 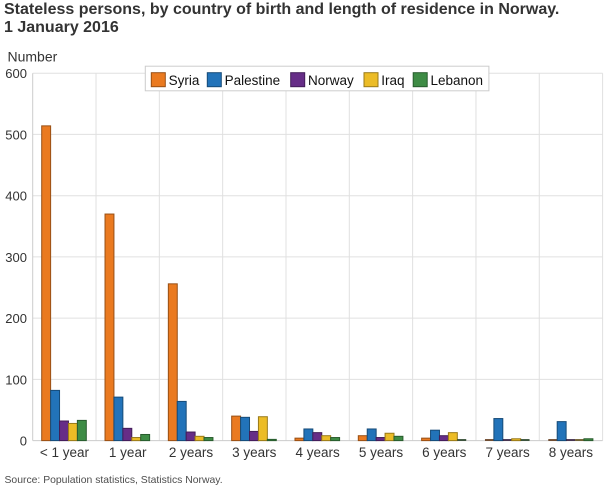 What do you see at coordinates (253, 80) in the screenshot?
I see `svg-text: Palestine` at bounding box center [253, 80].